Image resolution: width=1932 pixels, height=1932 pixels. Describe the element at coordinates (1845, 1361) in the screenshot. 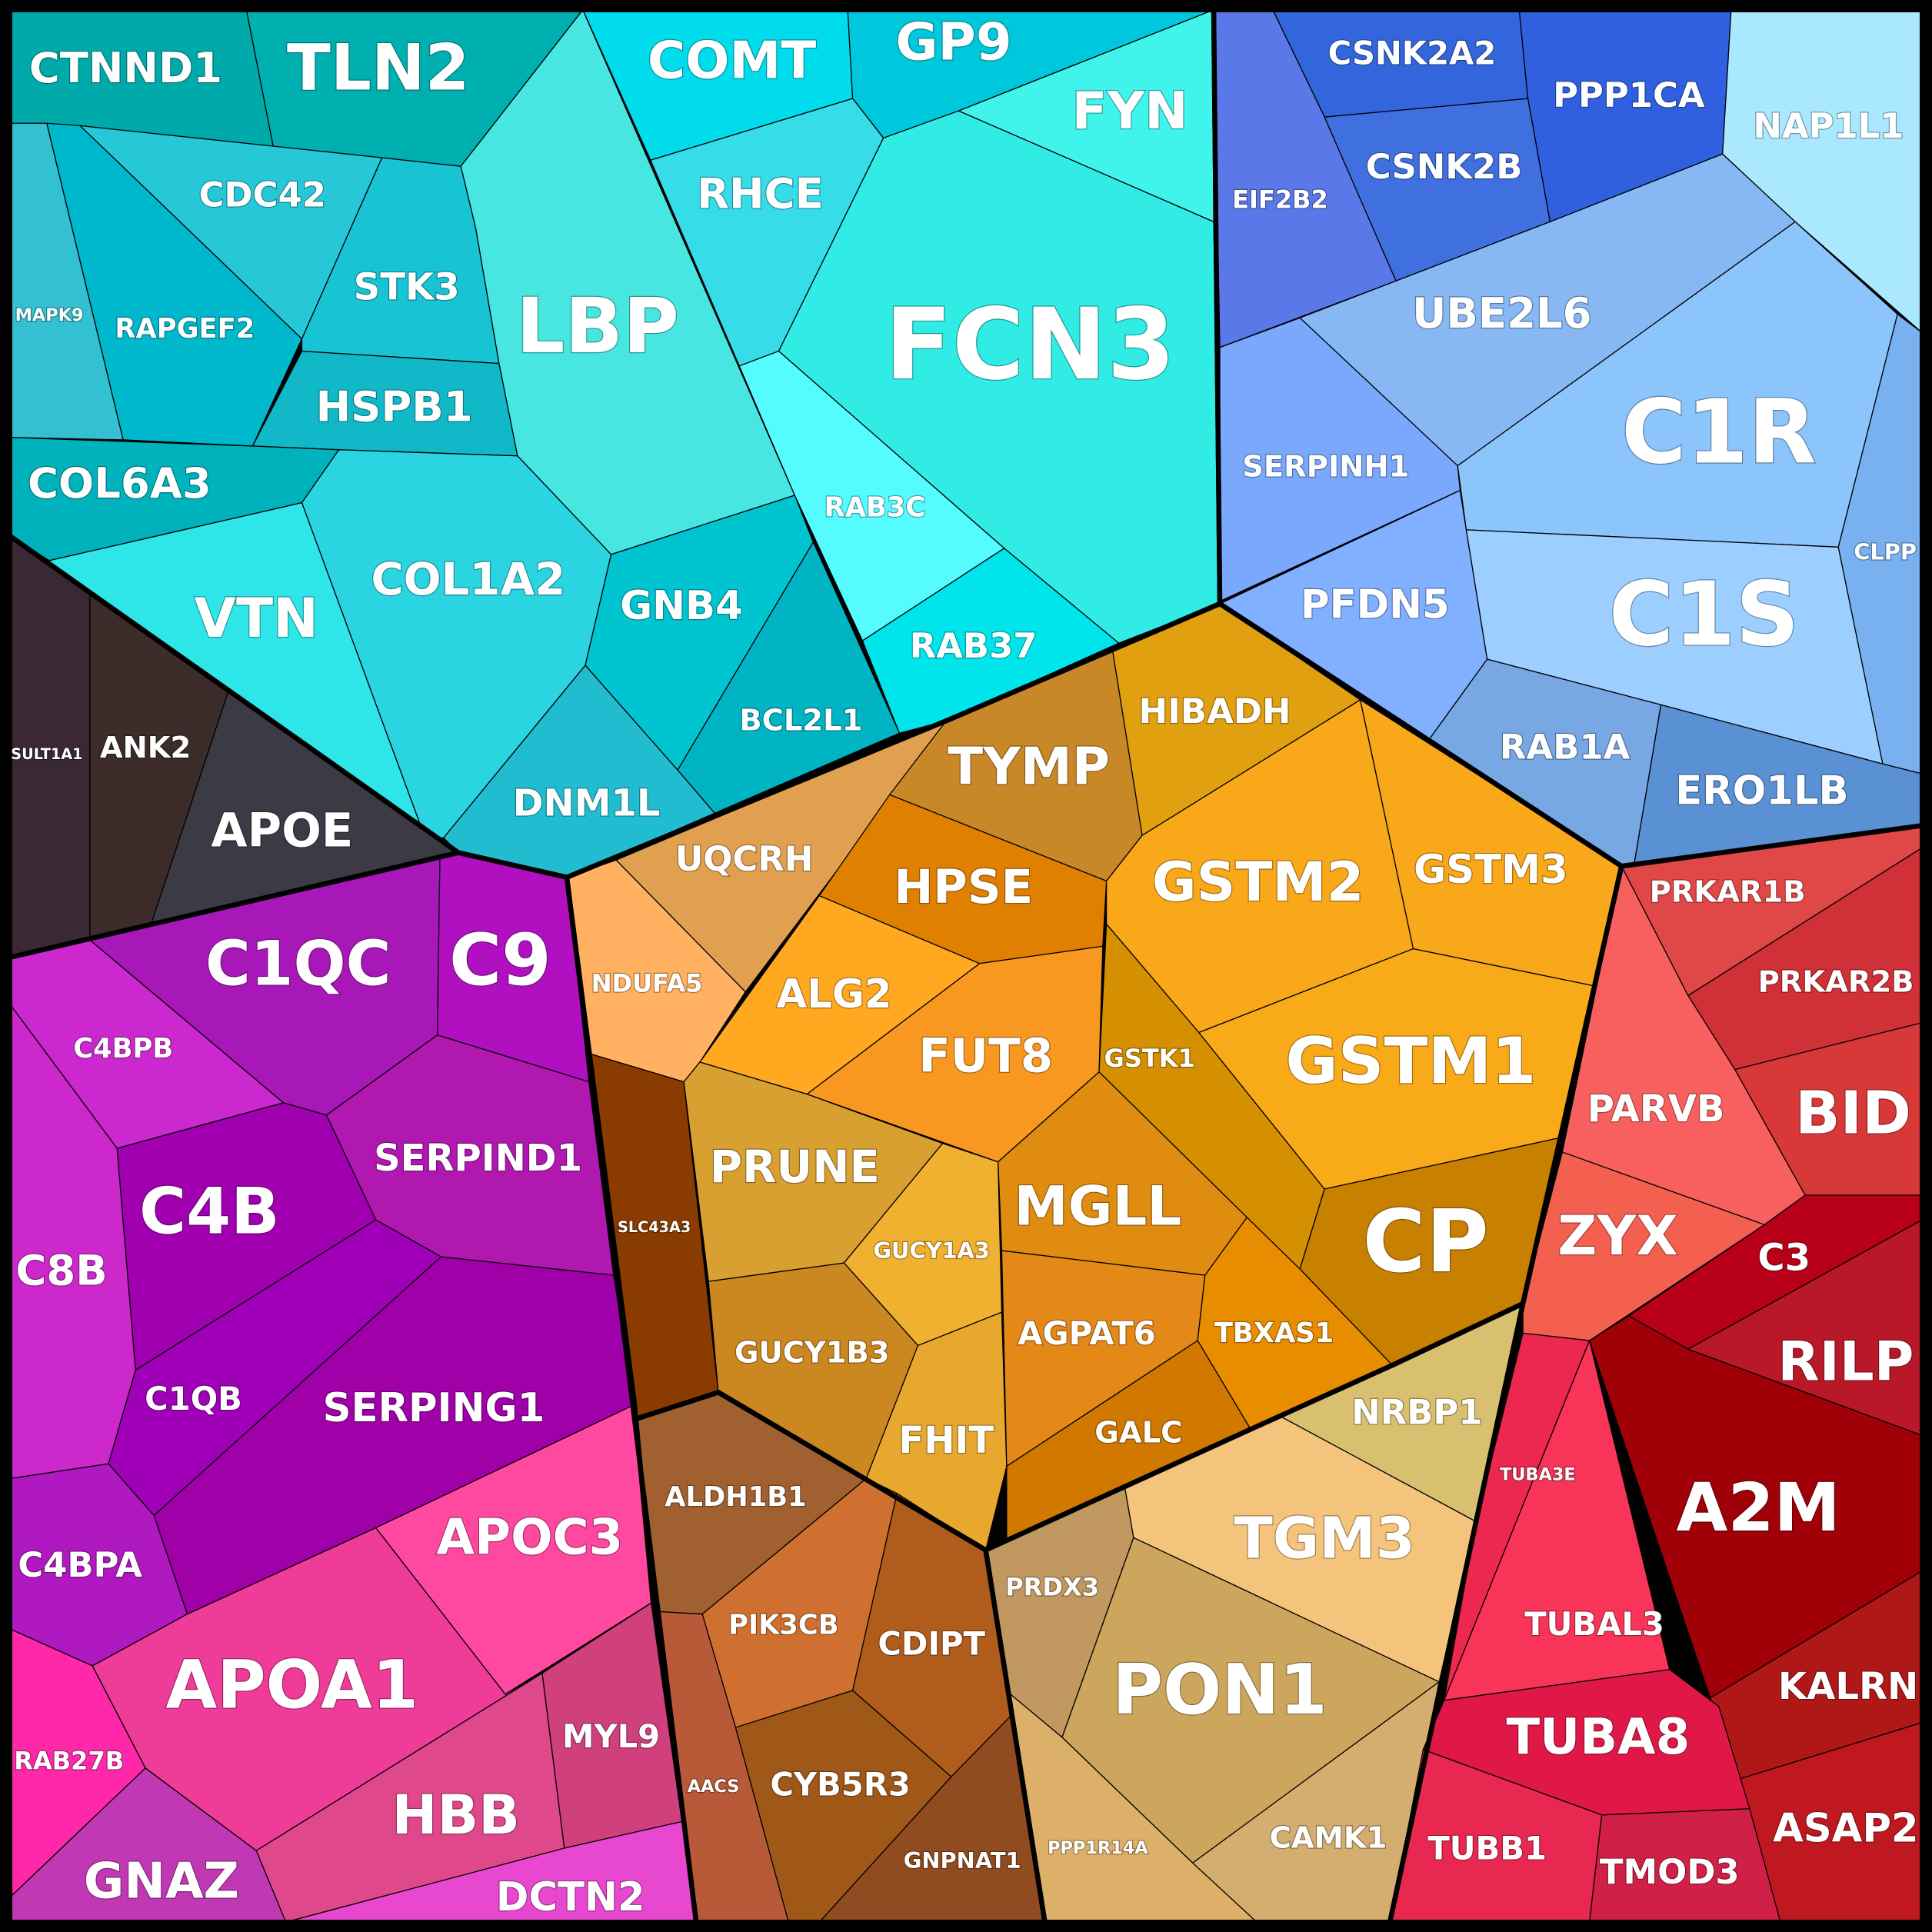

I see `cell-label: RILP` at that location.